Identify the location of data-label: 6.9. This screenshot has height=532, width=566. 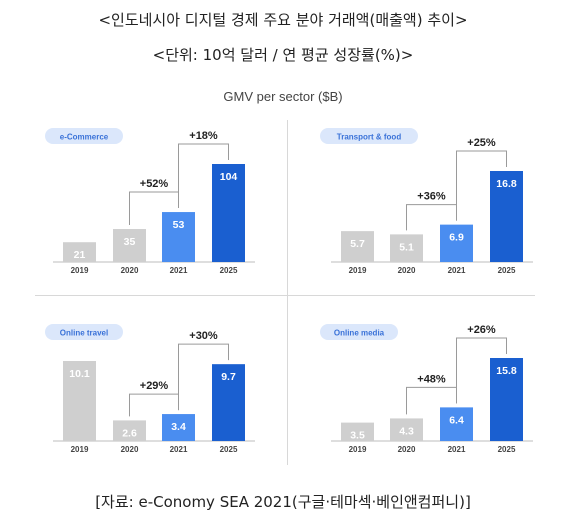
(456, 238).